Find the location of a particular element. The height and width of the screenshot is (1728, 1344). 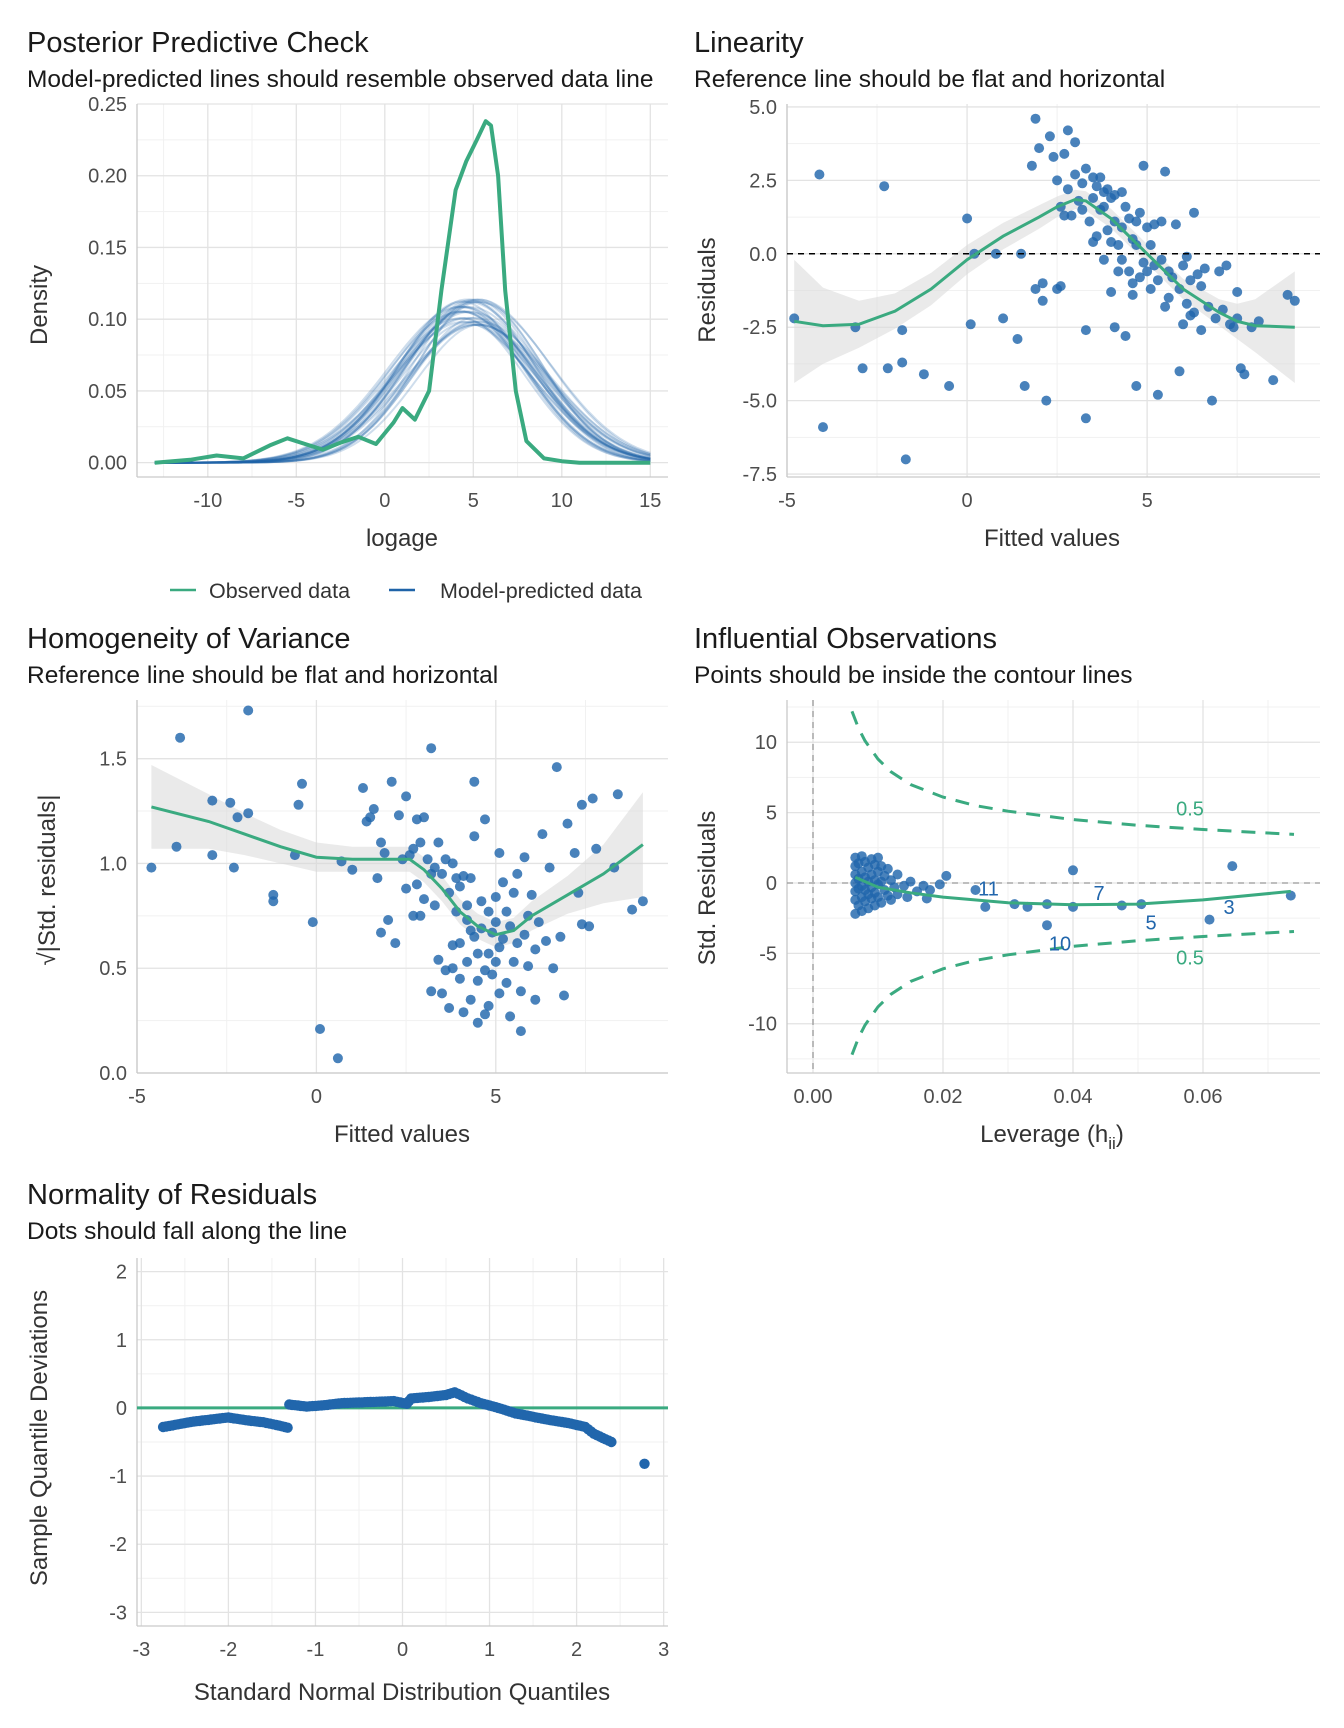

contour-label-lower: 0.5 is located at coordinates (1190, 959).